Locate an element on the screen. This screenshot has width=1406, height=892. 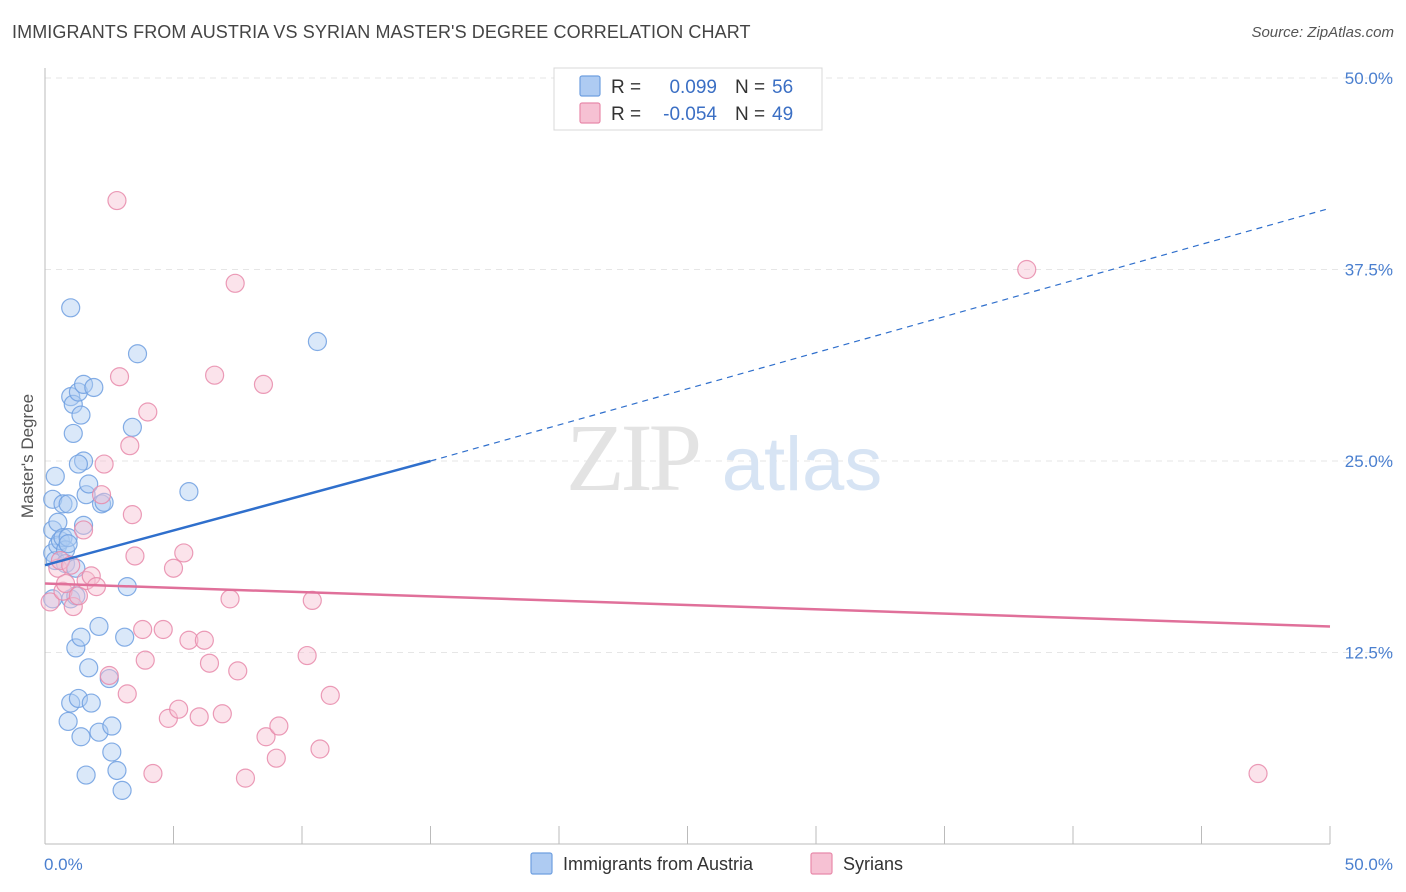
bottom-legend-label-syrians: Syrians is located at coordinates (873, 864).